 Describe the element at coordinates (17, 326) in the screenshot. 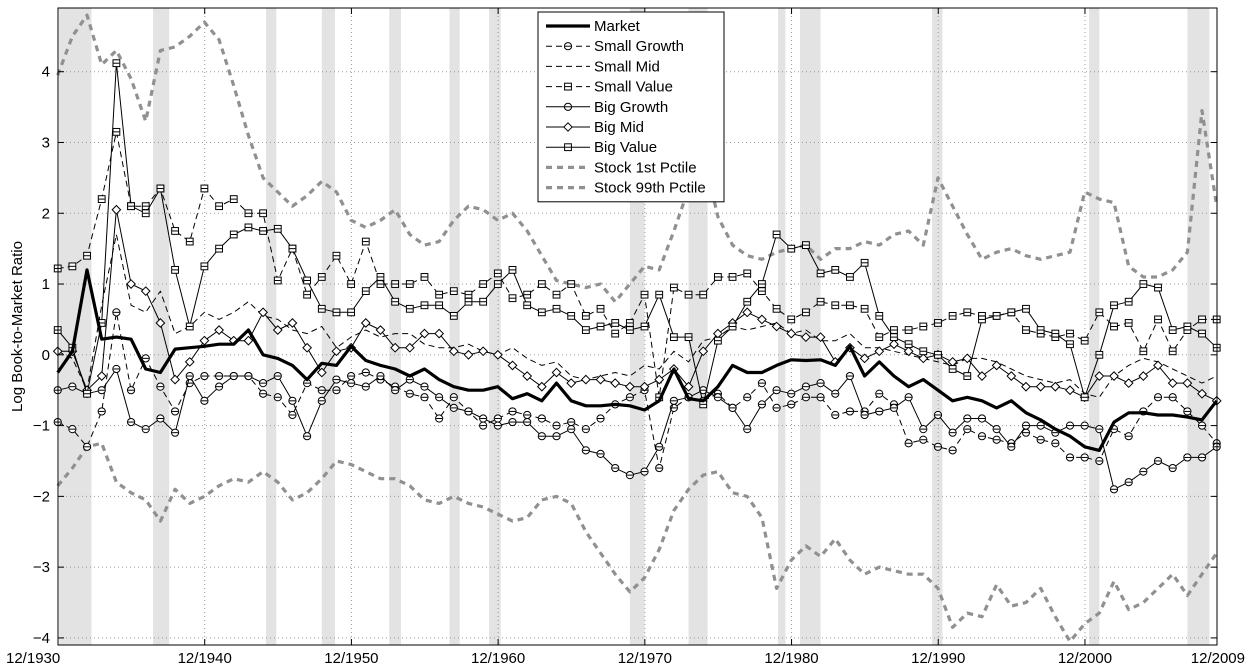

I see `y-axis-label: Log Book-to-Market Ratio` at that location.